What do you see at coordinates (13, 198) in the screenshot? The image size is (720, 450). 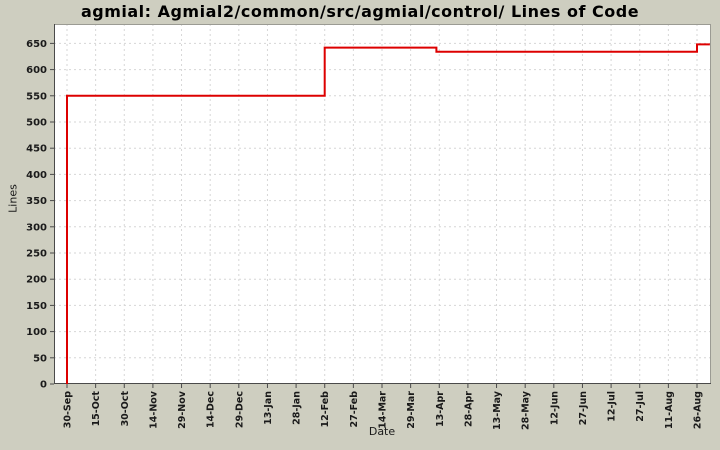 I see `y-axis-title: Lines` at bounding box center [13, 198].